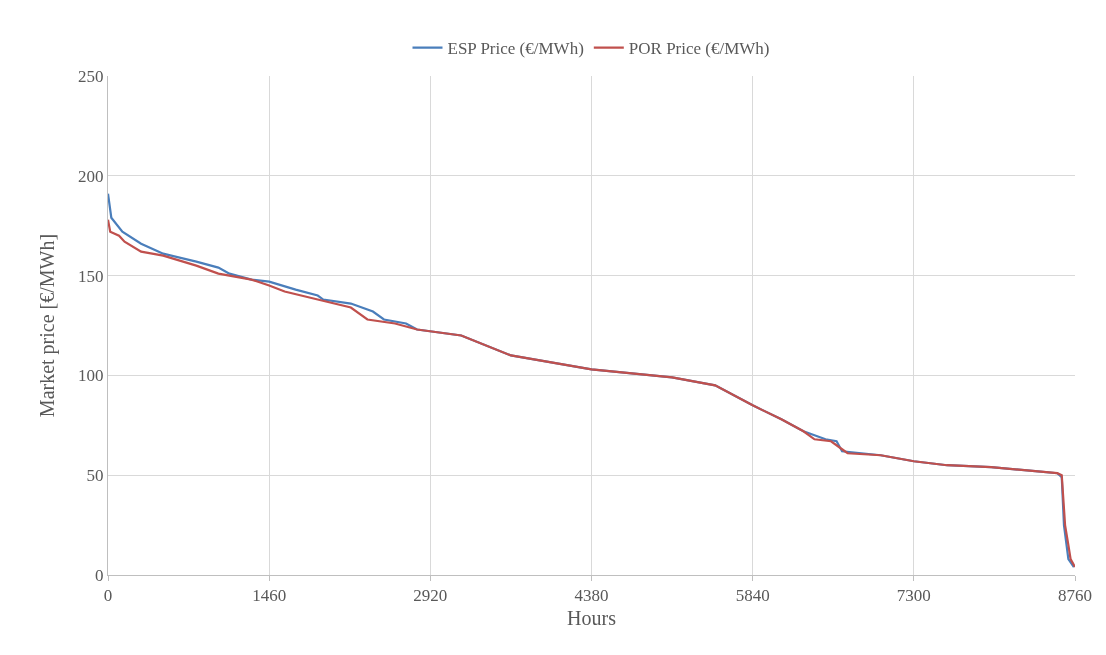 The width and height of the screenshot is (1106, 655). I want to click on y-tick-label: 150, so click(91, 276).